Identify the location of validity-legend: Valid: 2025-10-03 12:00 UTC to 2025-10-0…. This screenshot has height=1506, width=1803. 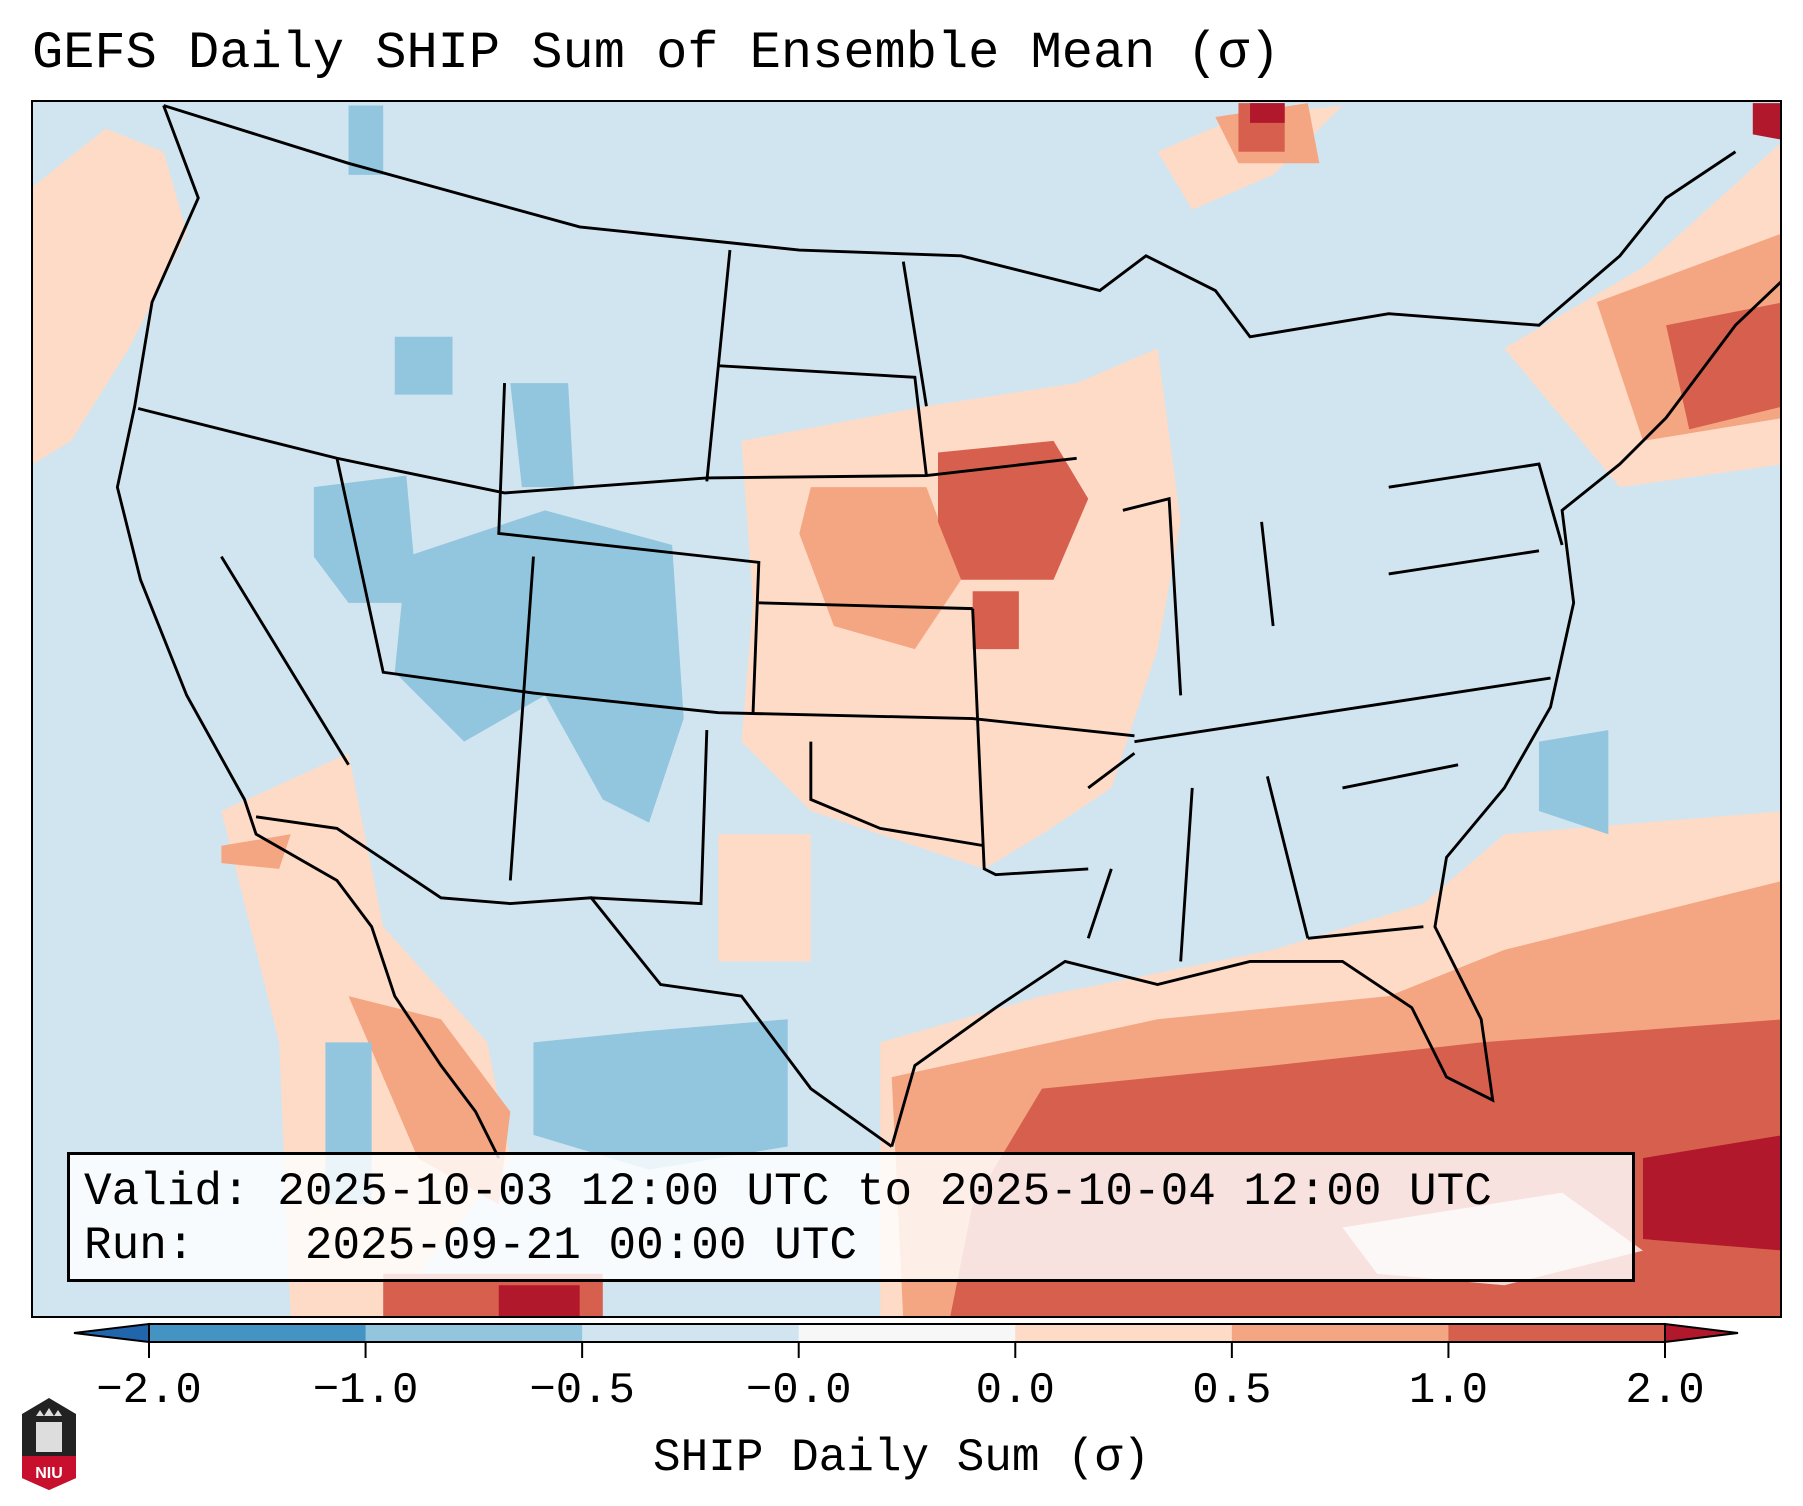
(851, 1217).